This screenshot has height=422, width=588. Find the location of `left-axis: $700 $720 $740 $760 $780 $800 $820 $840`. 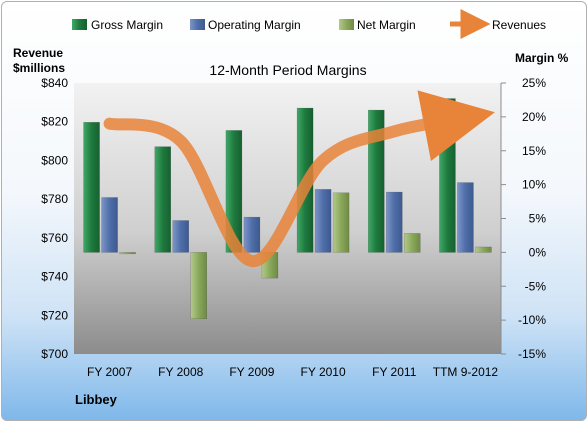

left-axis: $700 $720 $740 $760 $780 $800 $820 $840 is located at coordinates (54, 218).